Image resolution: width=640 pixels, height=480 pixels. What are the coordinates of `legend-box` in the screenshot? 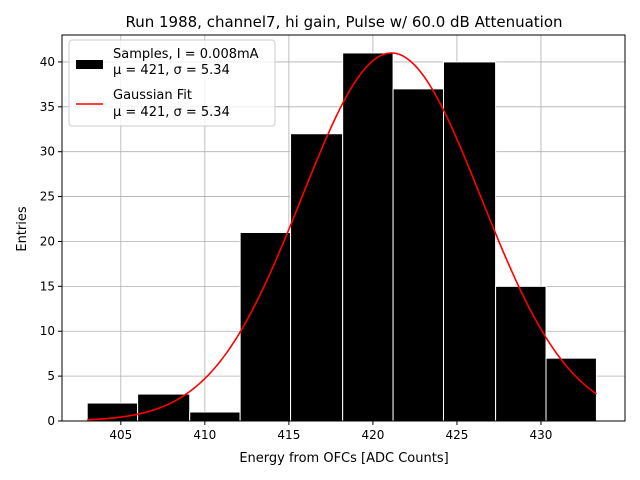 It's located at (172, 83).